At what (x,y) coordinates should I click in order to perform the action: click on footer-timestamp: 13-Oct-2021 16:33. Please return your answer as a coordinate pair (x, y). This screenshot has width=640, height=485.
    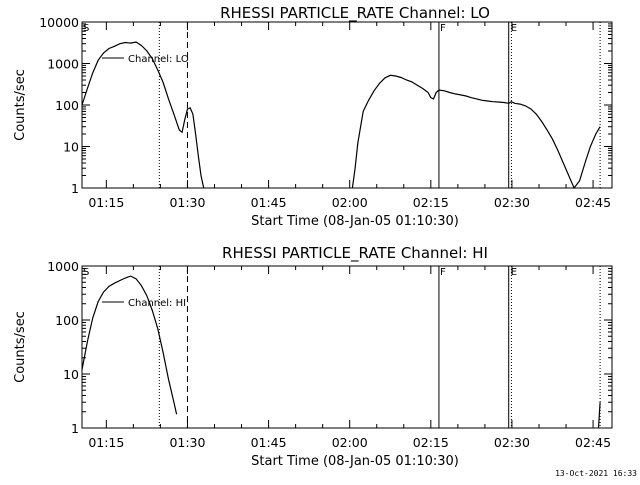
    Looking at the image, I should click on (596, 473).